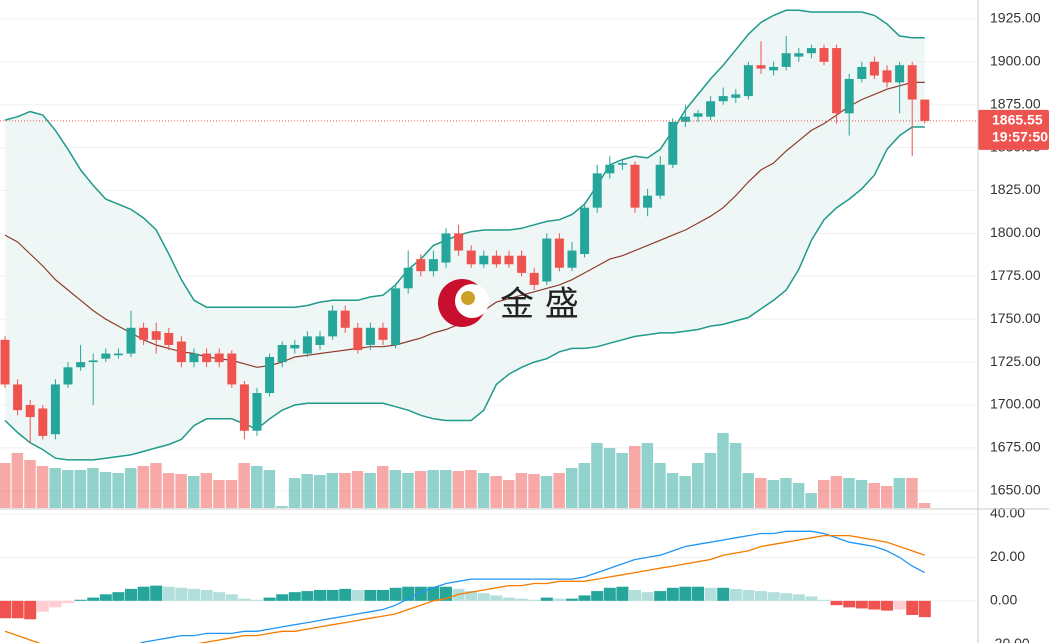  What do you see at coordinates (1007, 556) in the screenshot?
I see `y-tick-label: 20.00` at bounding box center [1007, 556].